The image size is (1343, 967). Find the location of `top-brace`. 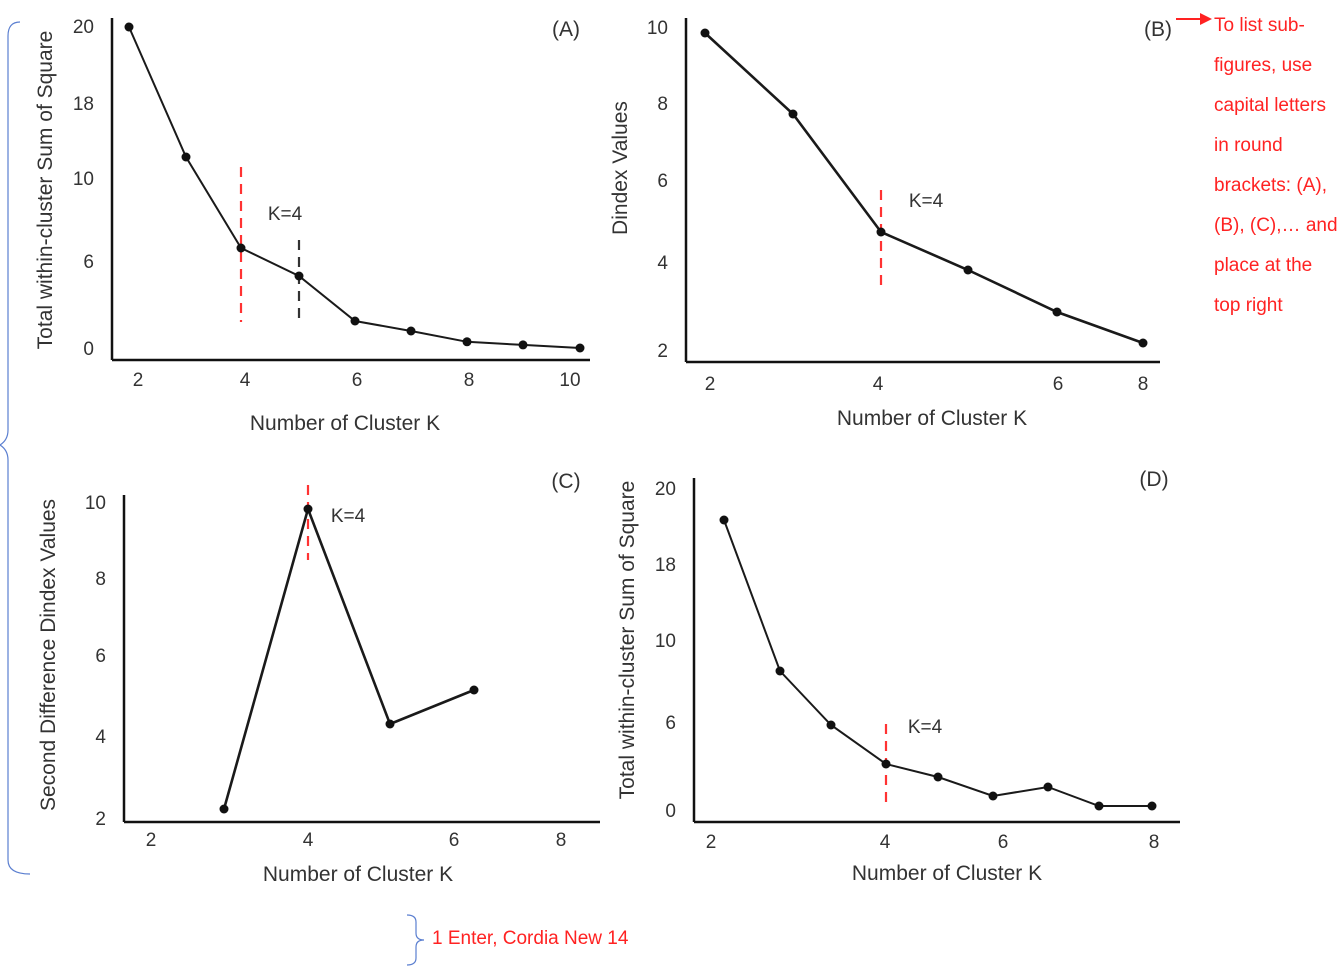

top-brace is located at coordinates (10, 233).